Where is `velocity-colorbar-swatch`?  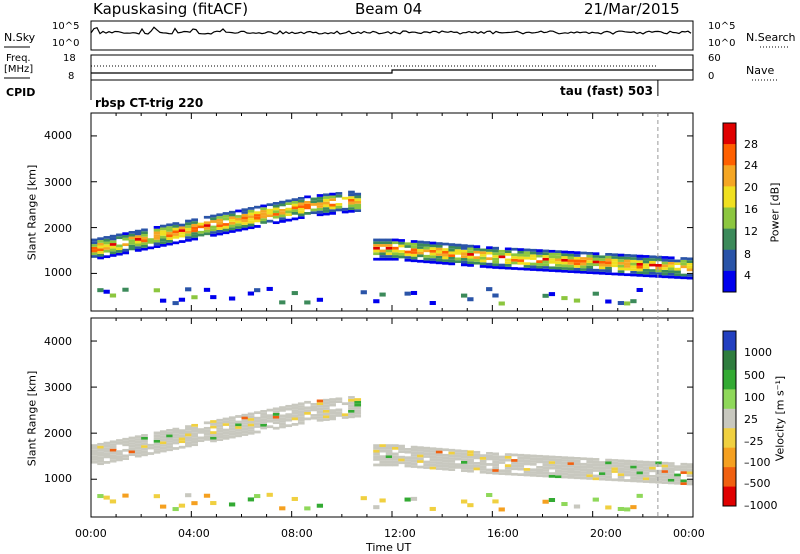
velocity-colorbar-swatch is located at coordinates (729, 360).